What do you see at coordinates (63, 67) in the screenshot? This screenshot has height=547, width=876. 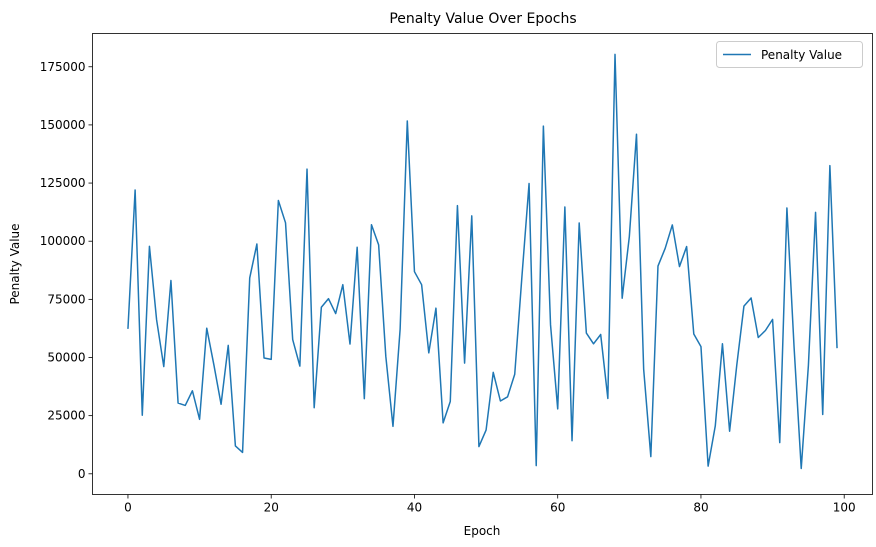 I see `y-tick-label: 175000` at bounding box center [63, 67].